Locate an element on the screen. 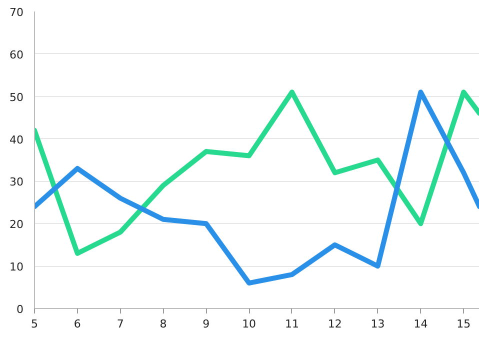  x-tick-label: 12 is located at coordinates (335, 324).